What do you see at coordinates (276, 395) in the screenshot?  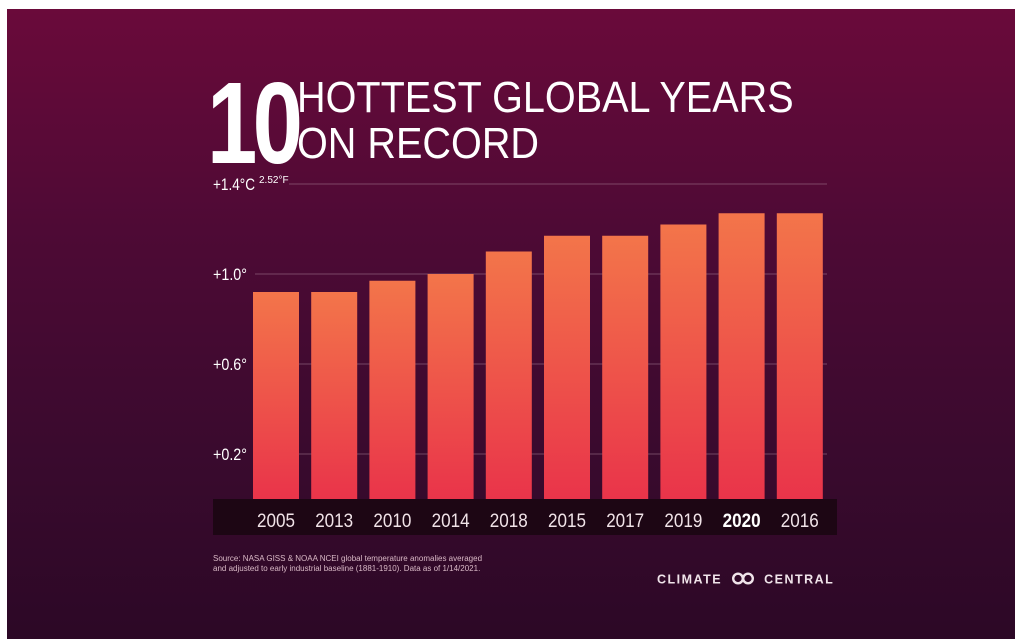 I see `bar-2005` at bounding box center [276, 395].